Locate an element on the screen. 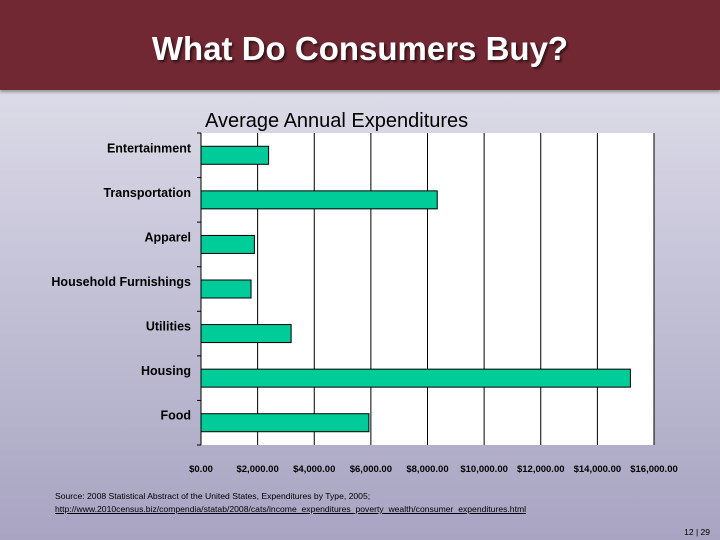  x-tick-label-5: $10,000.00 is located at coordinates (484, 469).